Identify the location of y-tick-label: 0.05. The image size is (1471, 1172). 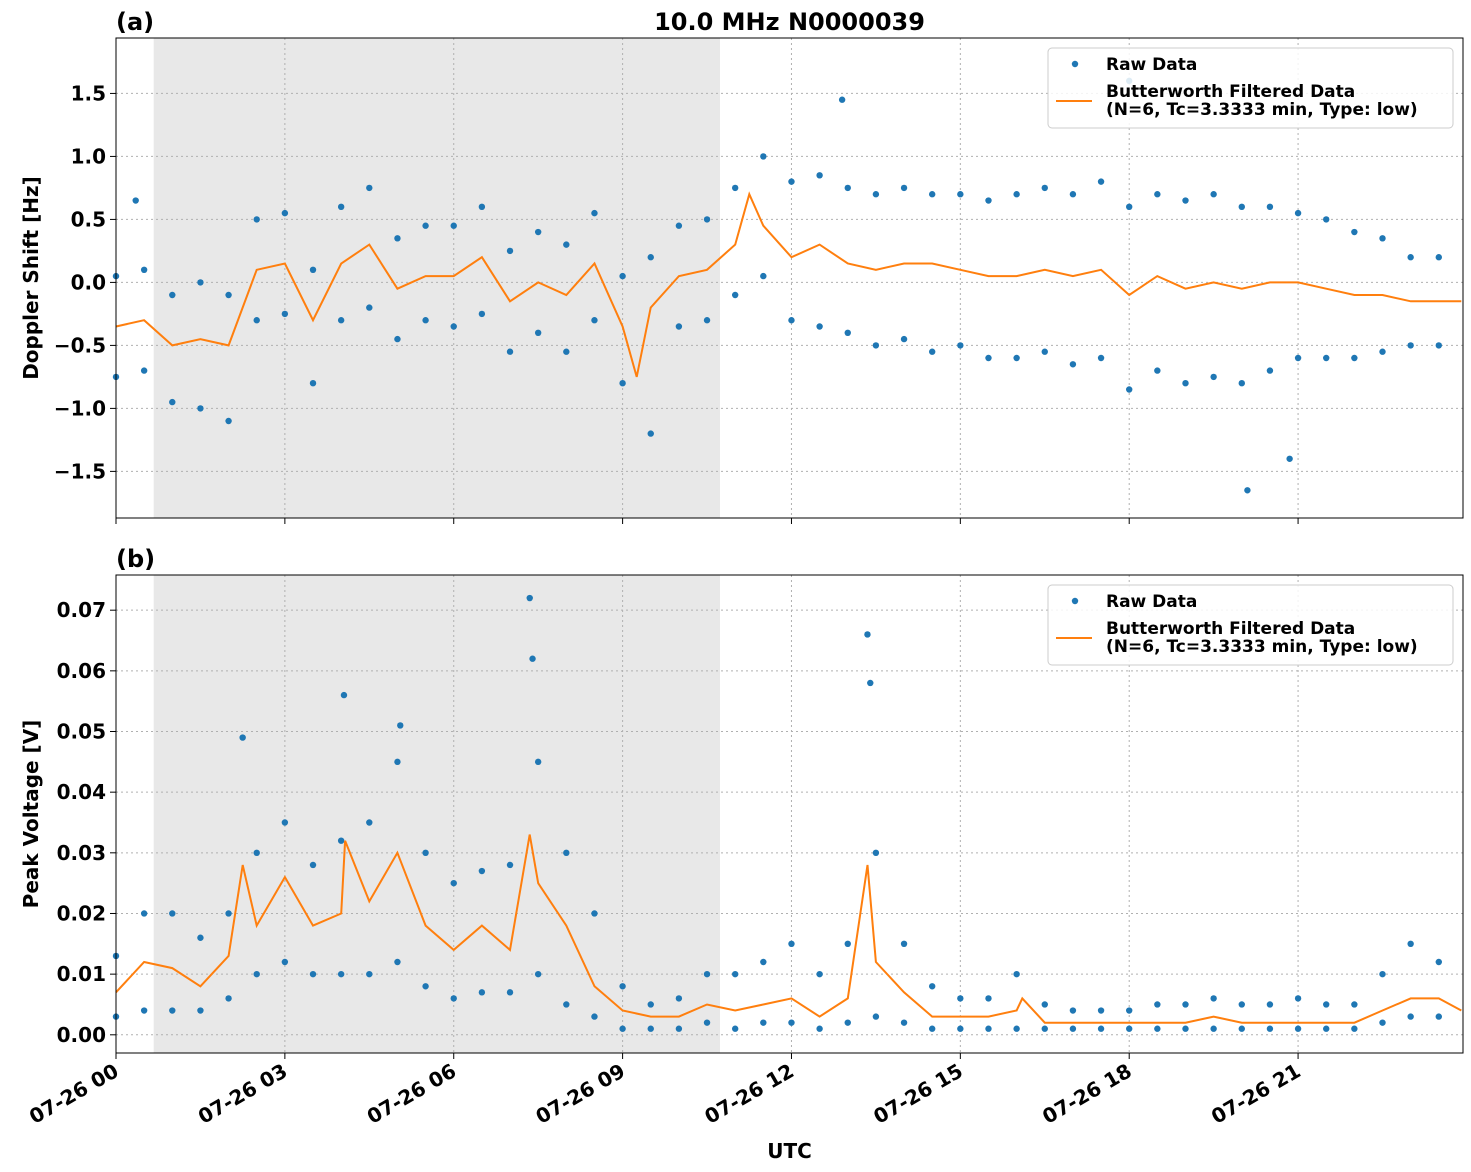
(81, 732).